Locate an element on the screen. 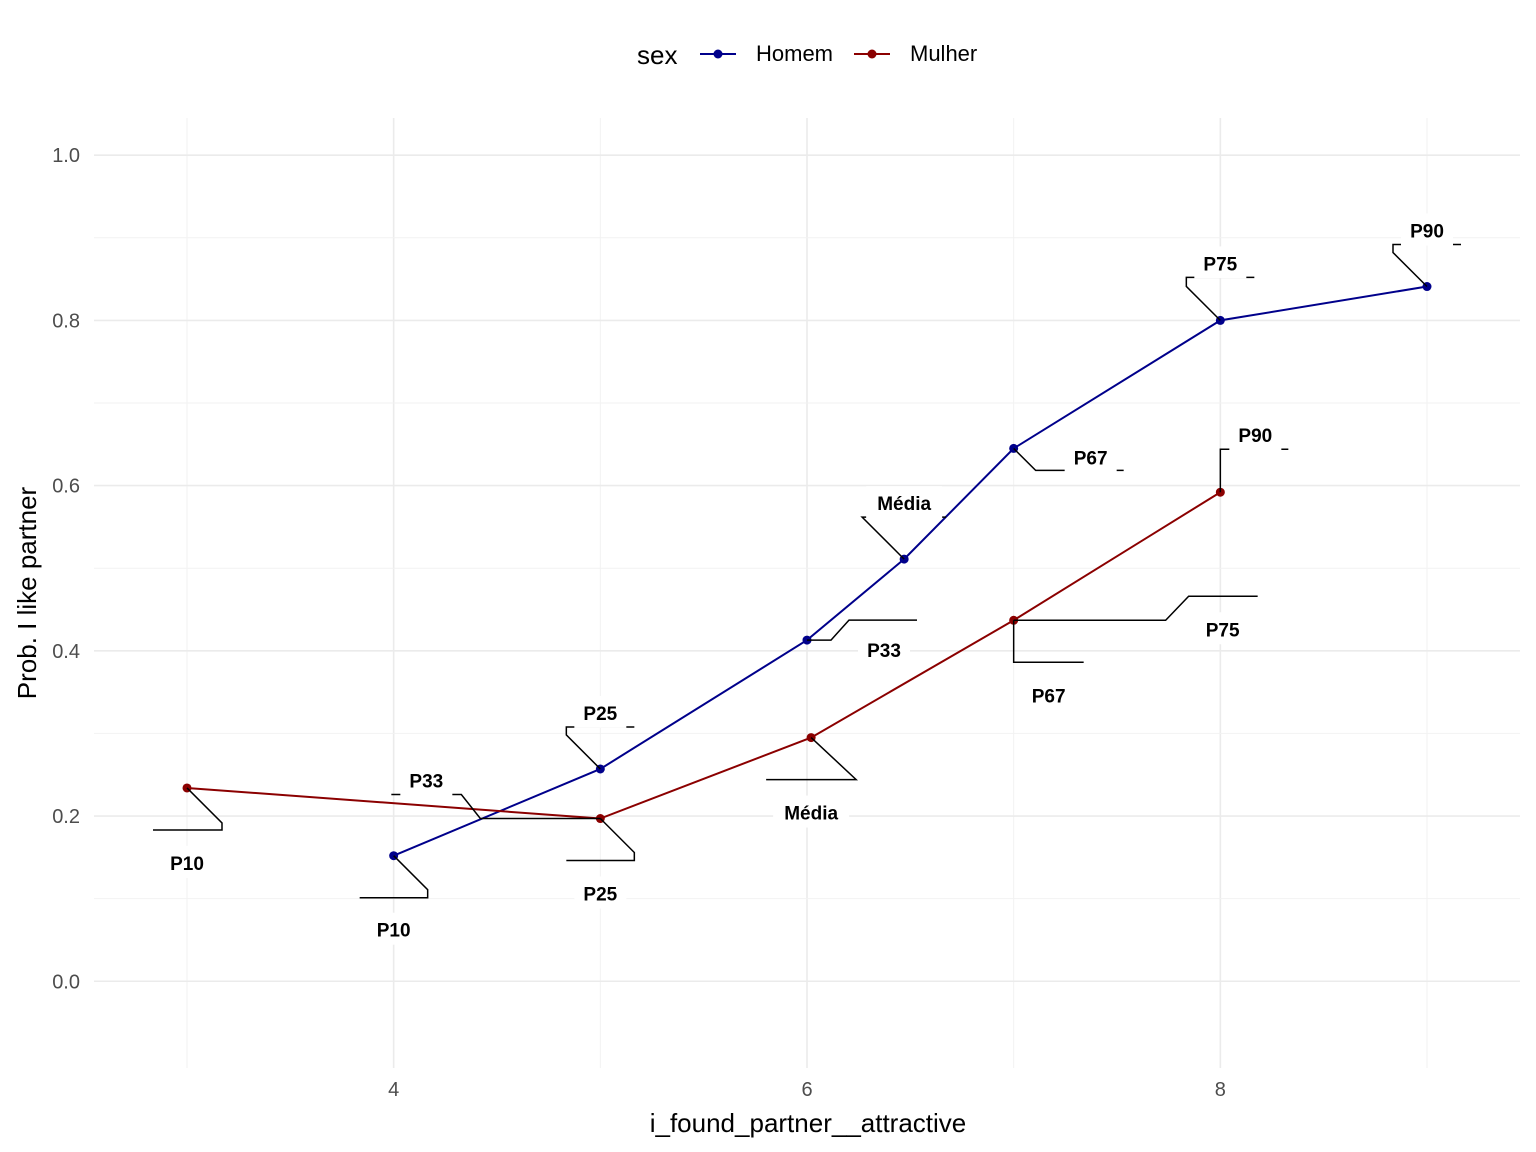 The width and height of the screenshot is (1536, 1152). annotation-homem-label: P33 is located at coordinates (884, 651).